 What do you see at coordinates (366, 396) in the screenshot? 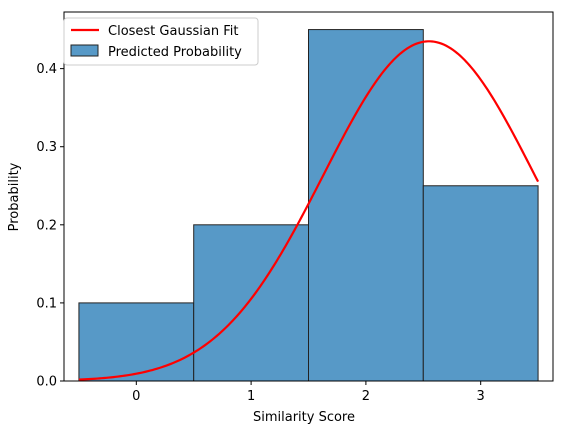
I see `x-tick-label-2: 2` at bounding box center [366, 396].